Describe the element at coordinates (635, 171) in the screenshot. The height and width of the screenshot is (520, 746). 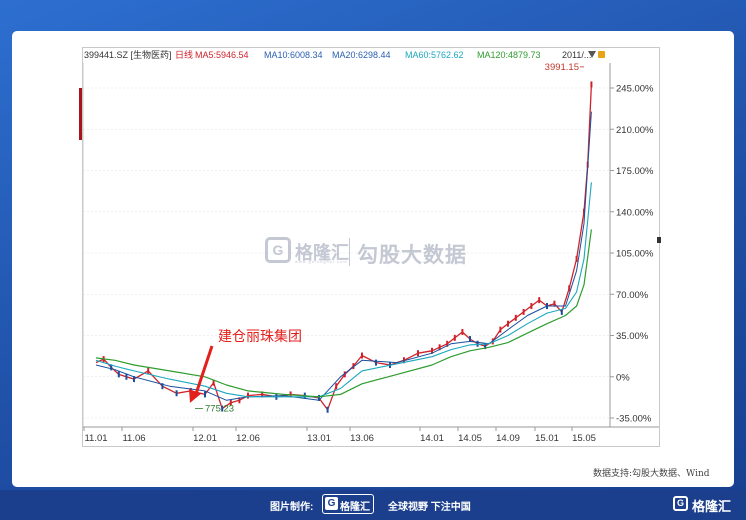
I see `y-tick-label: 175.00%` at that location.